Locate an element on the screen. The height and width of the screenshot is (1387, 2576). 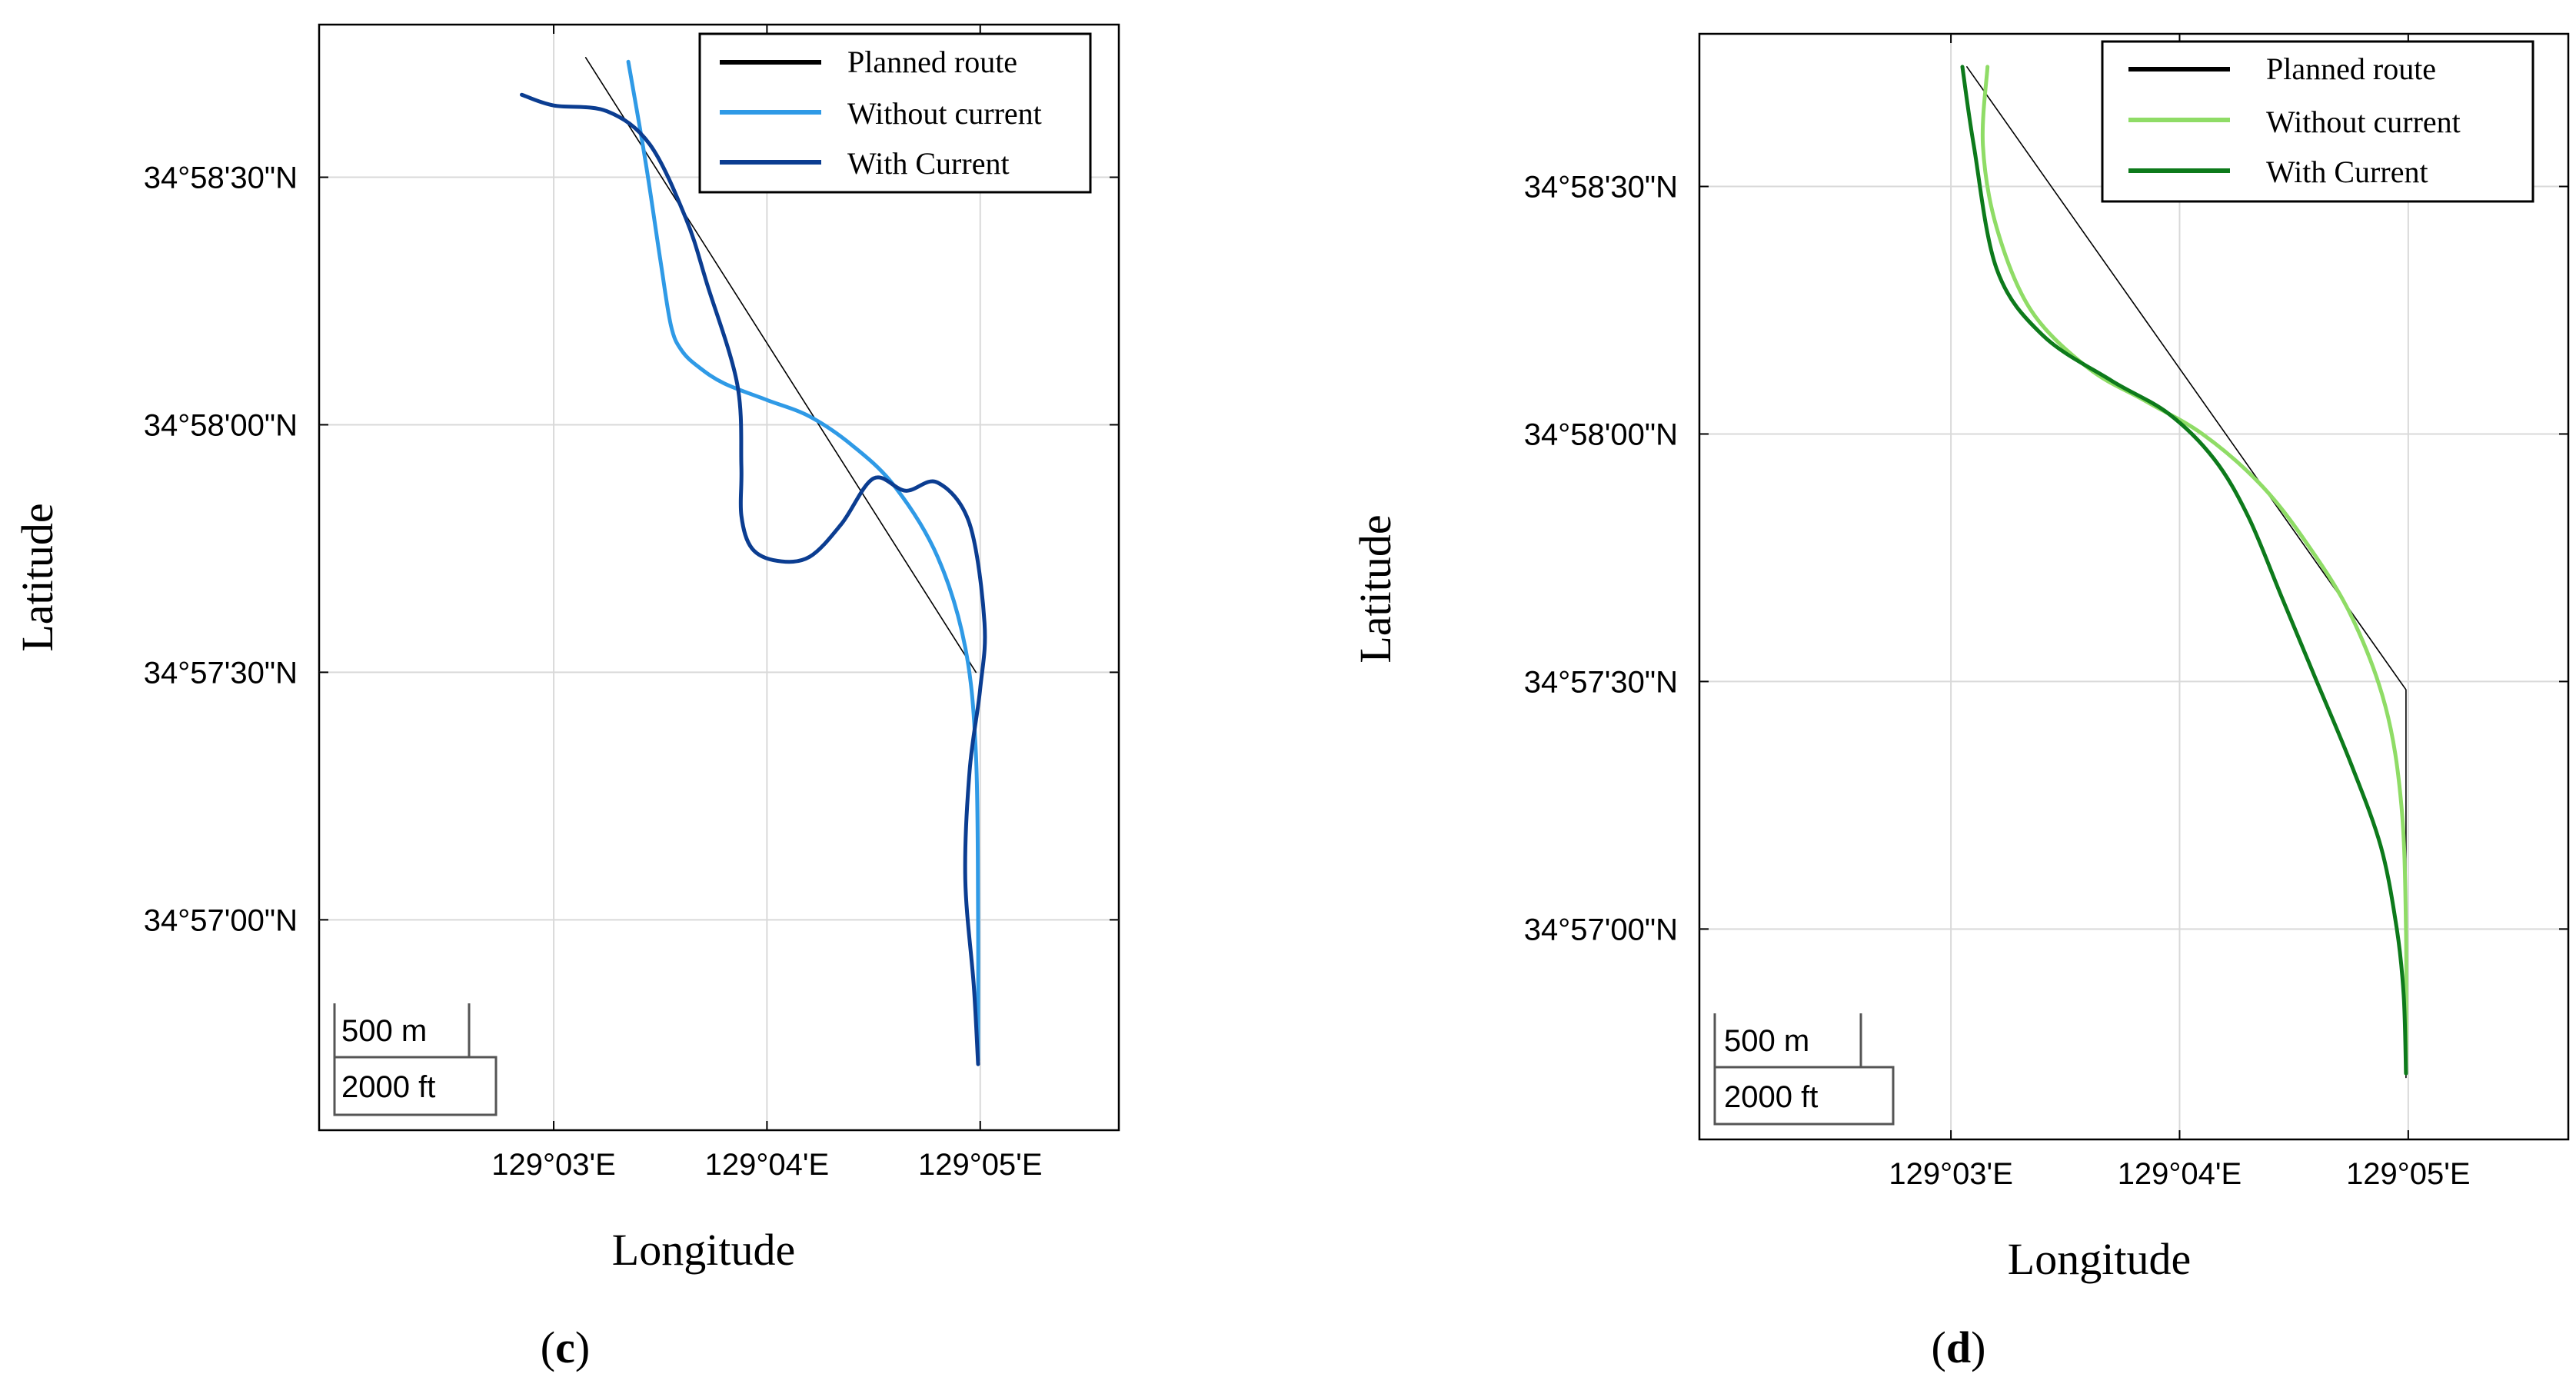
scale-bar-lines-c is located at coordinates (415, 1059).